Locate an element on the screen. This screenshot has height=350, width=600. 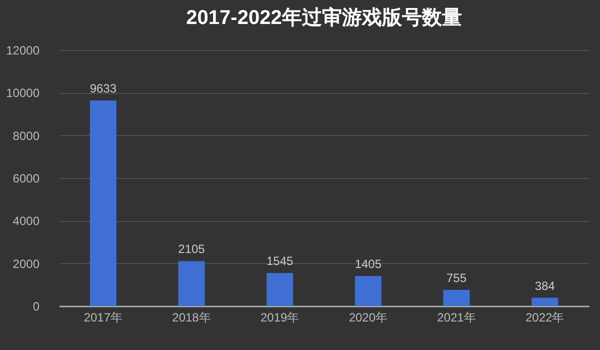
x-tick-label: 2021年 is located at coordinates (456, 317).